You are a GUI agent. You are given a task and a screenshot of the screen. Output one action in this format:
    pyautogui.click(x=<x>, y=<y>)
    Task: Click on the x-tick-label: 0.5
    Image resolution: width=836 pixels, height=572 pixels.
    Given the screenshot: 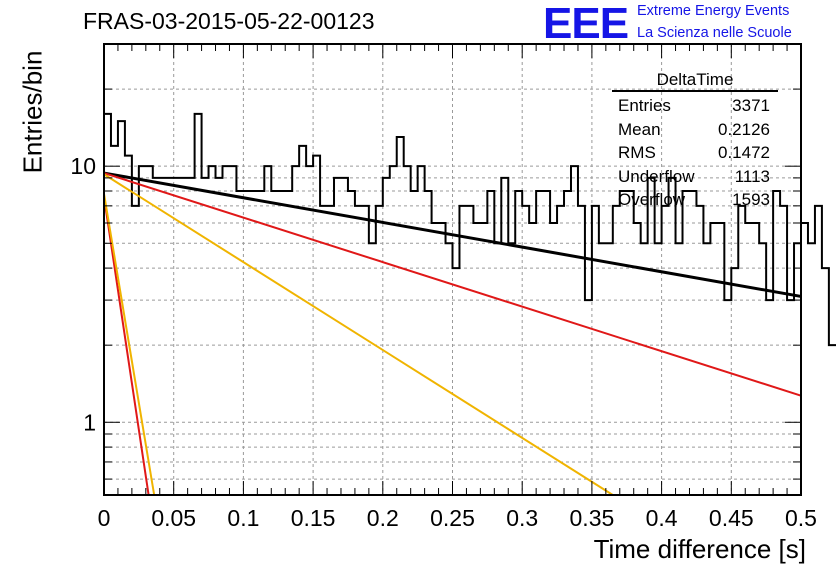 What is the action you would take?
    pyautogui.click(x=801, y=518)
    